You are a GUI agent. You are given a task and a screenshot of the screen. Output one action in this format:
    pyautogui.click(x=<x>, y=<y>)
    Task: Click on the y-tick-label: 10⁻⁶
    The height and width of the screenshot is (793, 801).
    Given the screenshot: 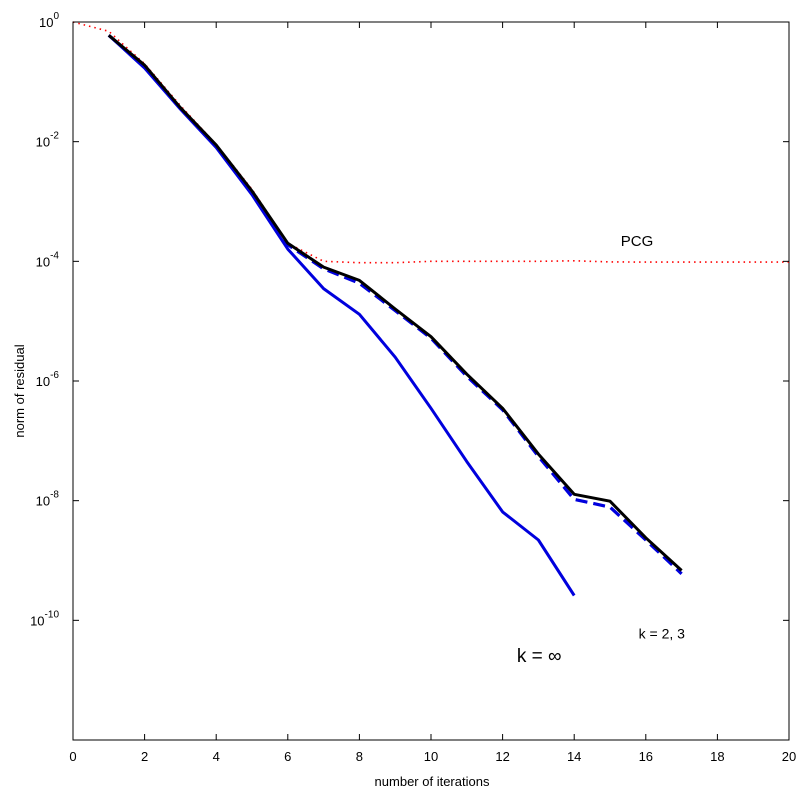 What is the action you would take?
    pyautogui.click(x=48, y=379)
    